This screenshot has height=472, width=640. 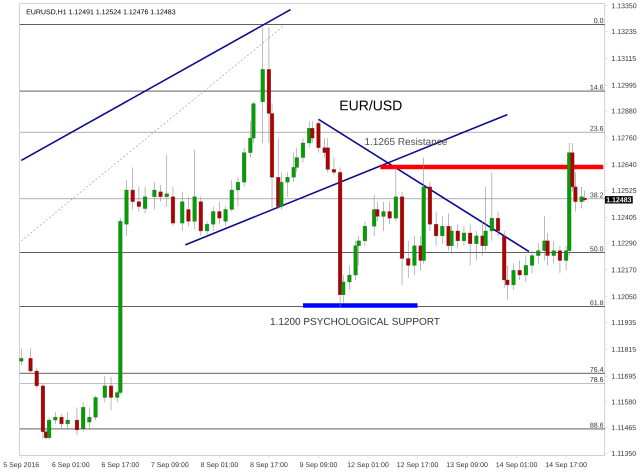 What do you see at coordinates (371, 105) in the screenshot?
I see `text: EUR/USD` at bounding box center [371, 105].